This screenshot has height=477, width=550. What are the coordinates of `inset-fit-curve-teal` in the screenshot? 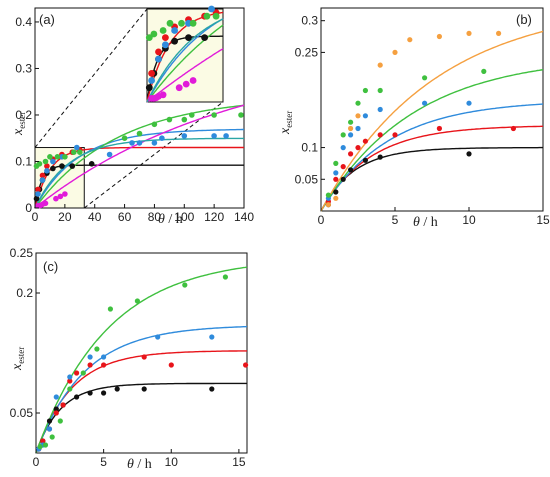 It's located at (185, 60).